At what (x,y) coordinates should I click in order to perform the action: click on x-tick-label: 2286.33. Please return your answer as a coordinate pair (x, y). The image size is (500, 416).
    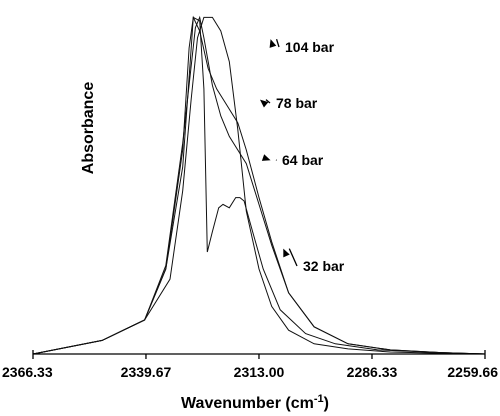
    Looking at the image, I should click on (372, 372).